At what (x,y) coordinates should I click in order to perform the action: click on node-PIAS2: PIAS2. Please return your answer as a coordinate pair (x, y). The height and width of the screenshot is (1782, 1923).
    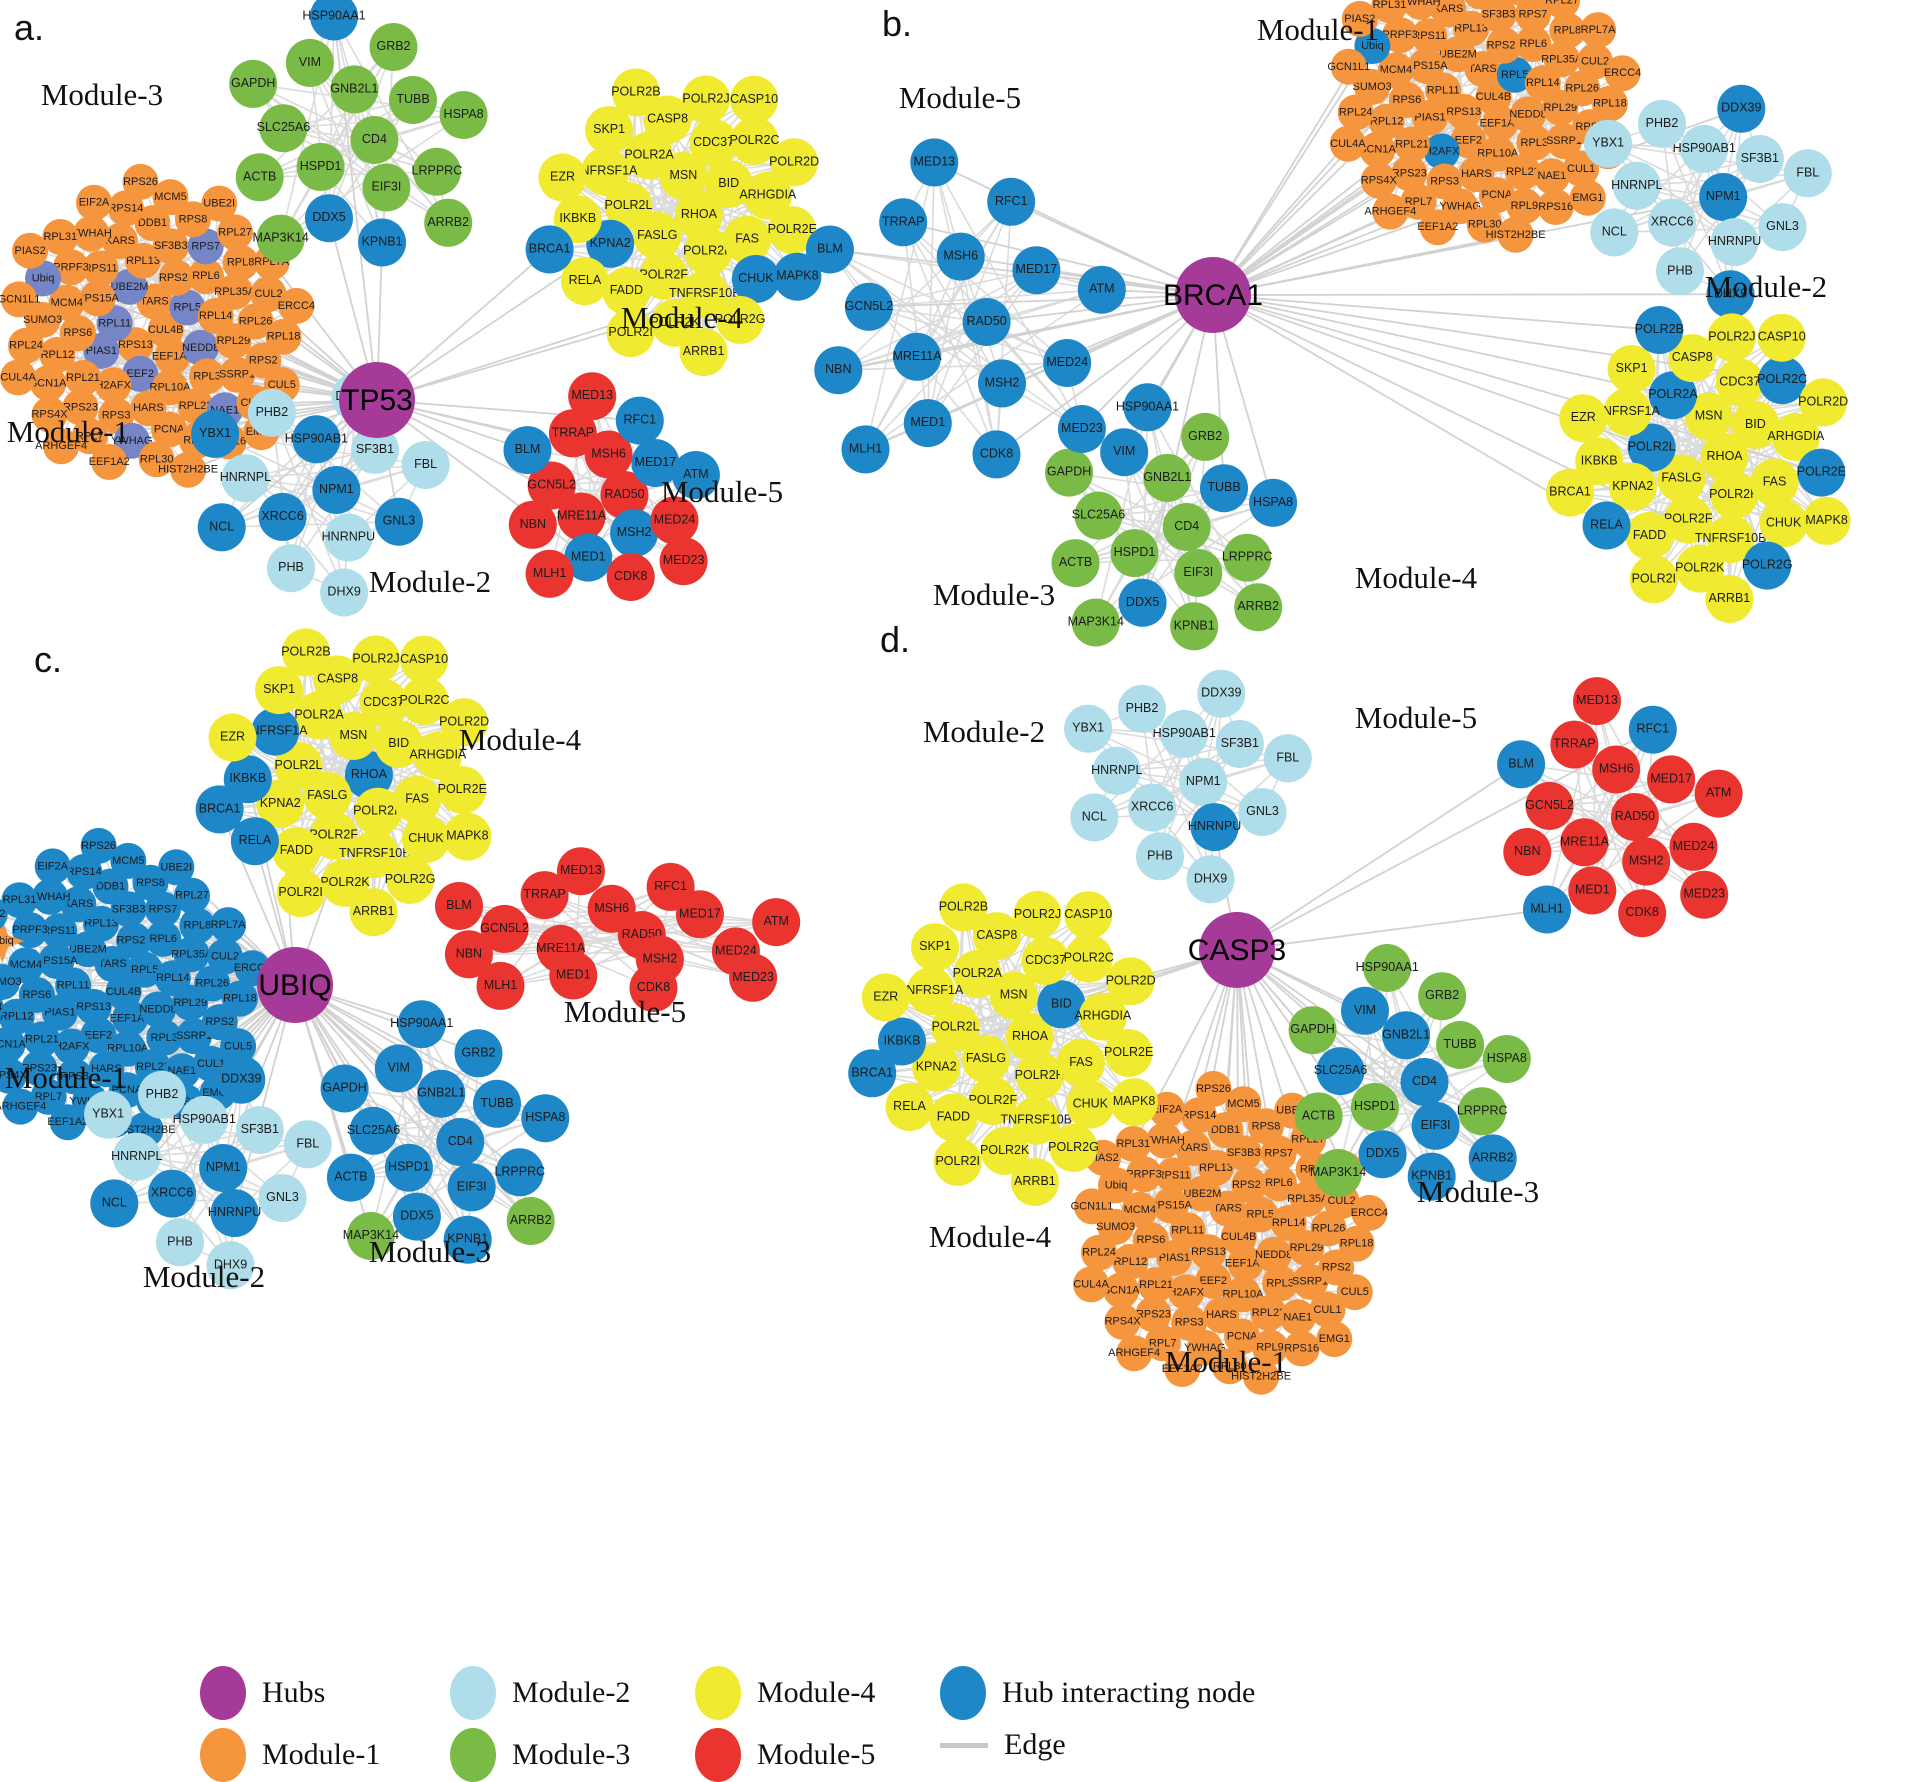
    Looking at the image, I should click on (30, 251).